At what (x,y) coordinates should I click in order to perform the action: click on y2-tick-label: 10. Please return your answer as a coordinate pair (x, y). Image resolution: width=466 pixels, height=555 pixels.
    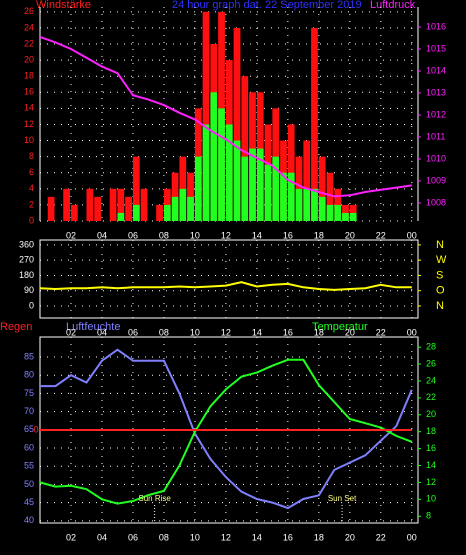
    Looking at the image, I should click on (431, 499).